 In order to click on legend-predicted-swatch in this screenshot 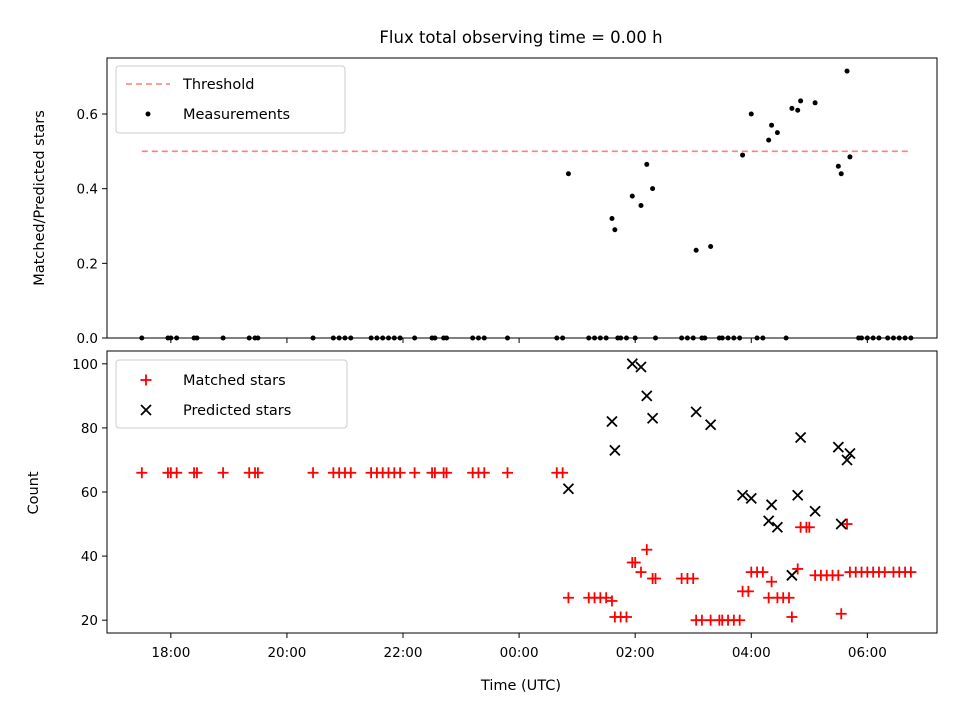, I will do `click(146, 410)`.